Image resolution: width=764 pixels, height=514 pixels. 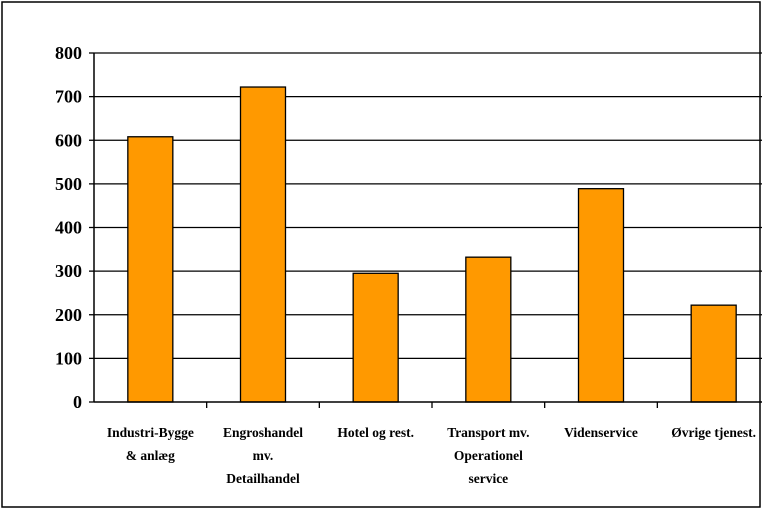 I want to click on y-tick-label: 200, so click(x=68, y=315).